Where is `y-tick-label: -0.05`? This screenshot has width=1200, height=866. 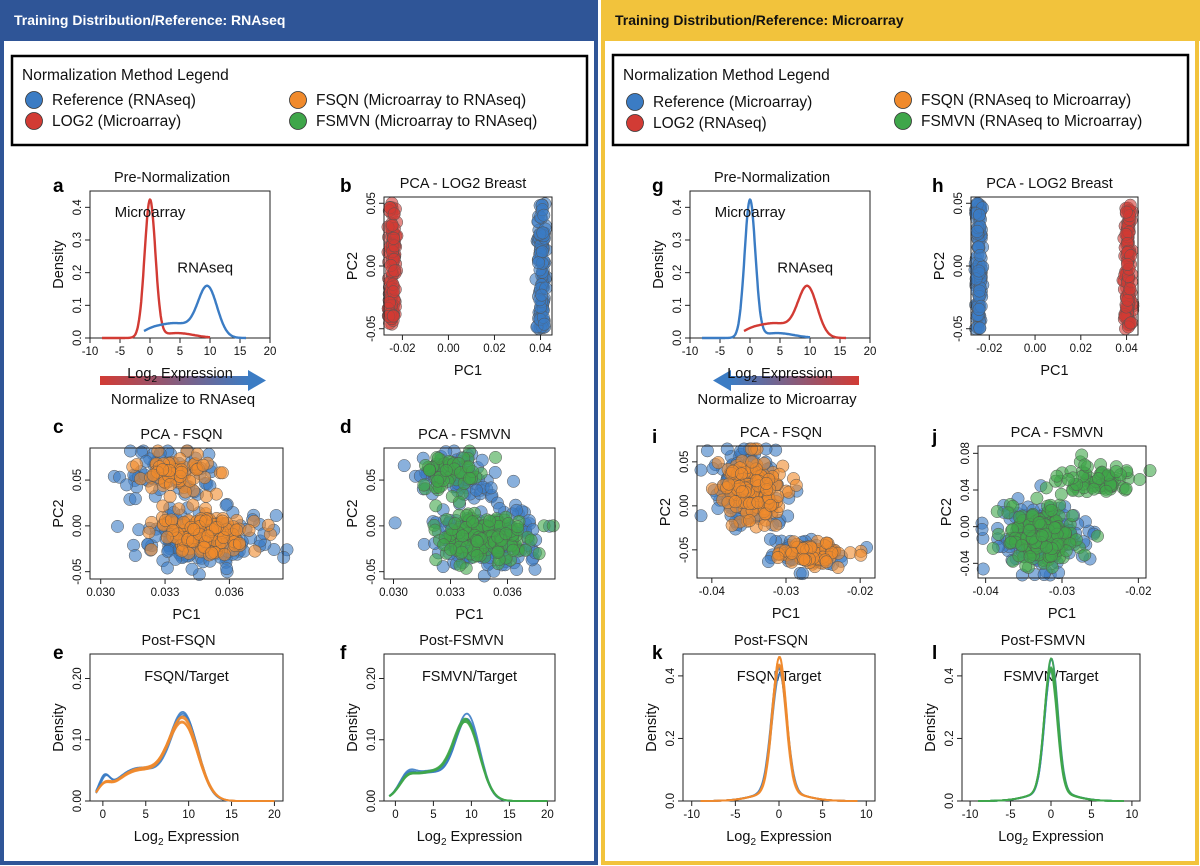 y-tick-label: -0.05 is located at coordinates (78, 572).